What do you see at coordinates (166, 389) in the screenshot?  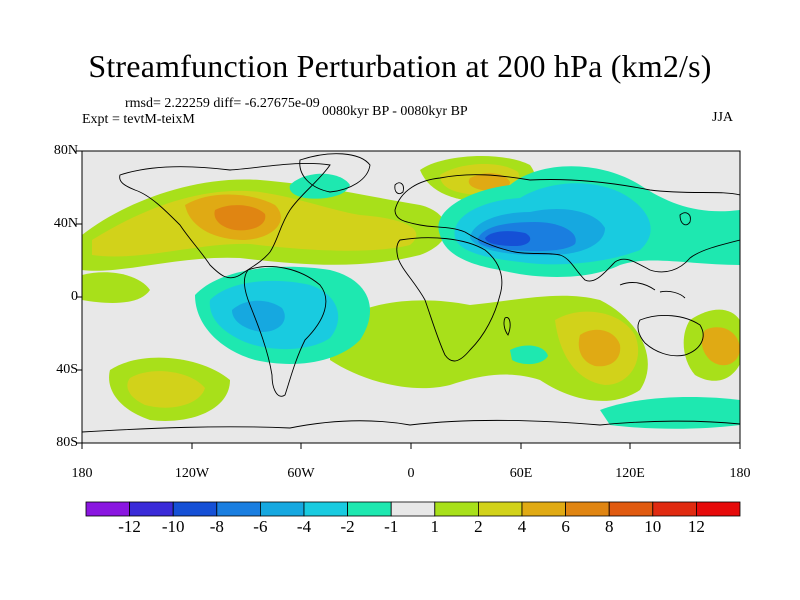 I see `contour-level-4-south-pacific` at bounding box center [166, 389].